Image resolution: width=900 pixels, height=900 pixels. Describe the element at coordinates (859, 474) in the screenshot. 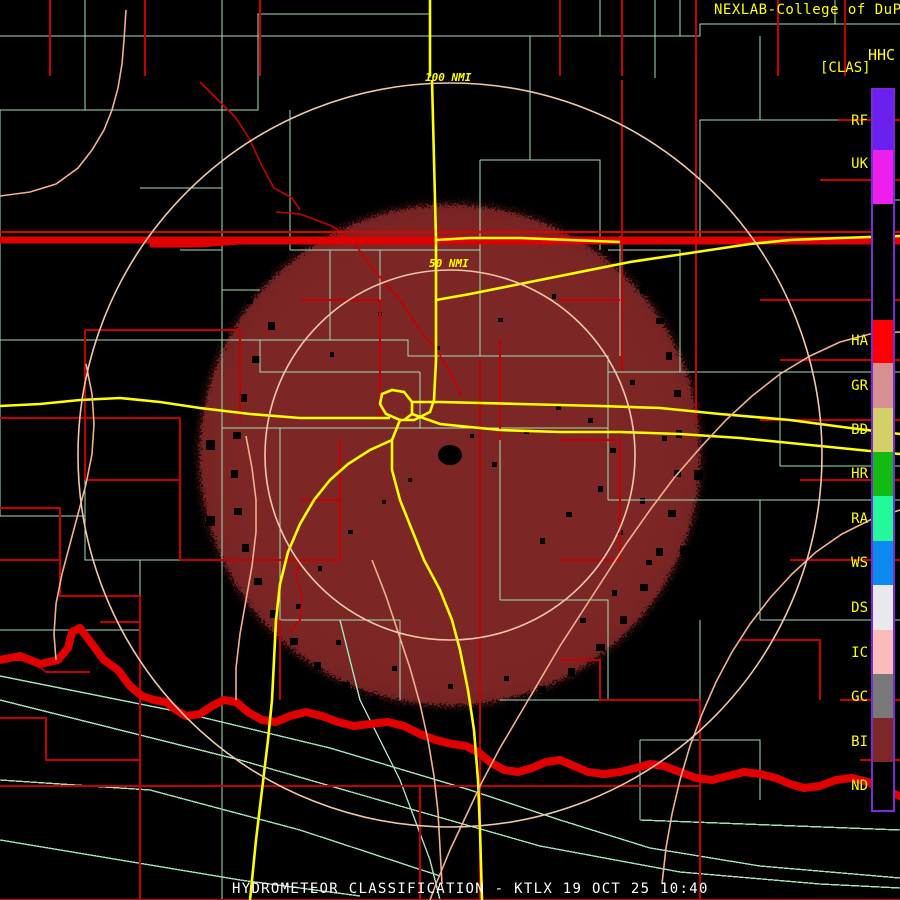

I see `colorbar-label-hr: HR` at that location.